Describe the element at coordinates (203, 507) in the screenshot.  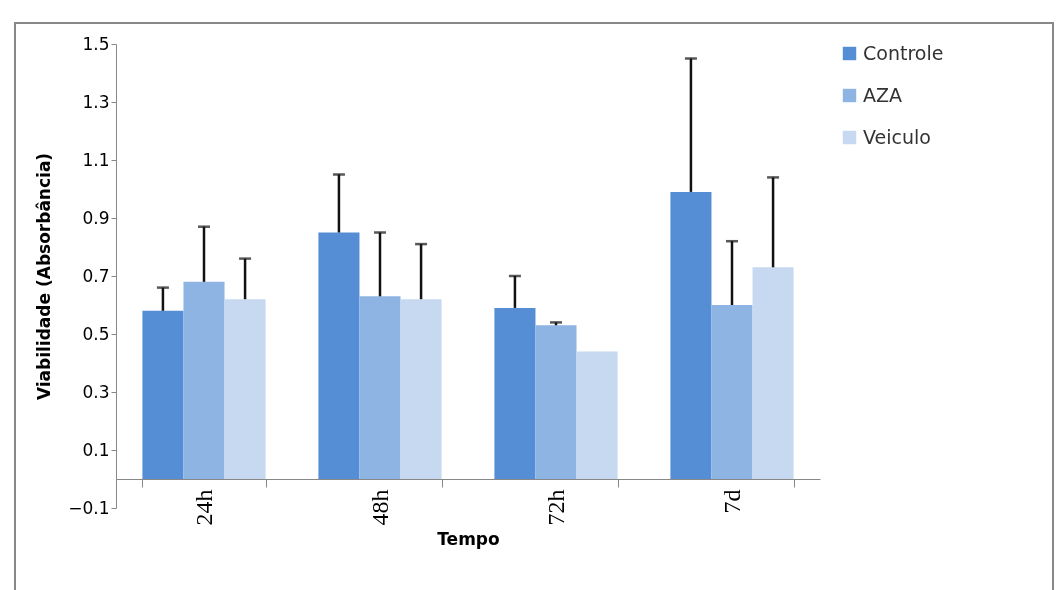
I see `x-tick-label: 24h` at that location.